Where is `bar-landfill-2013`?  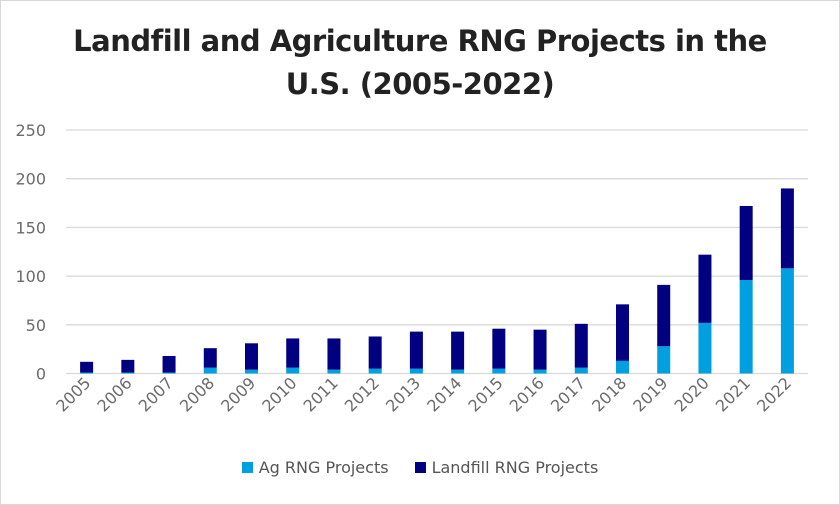
bar-landfill-2013 is located at coordinates (416, 350).